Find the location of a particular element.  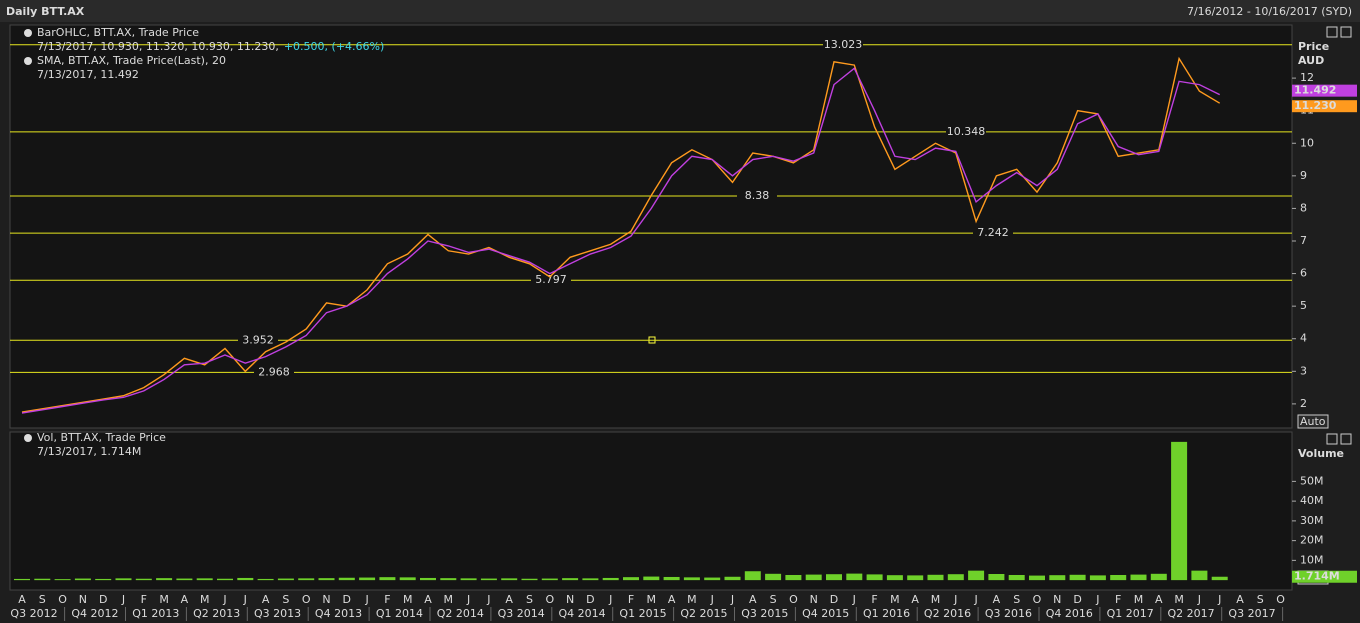

legend-entry: BarOHLC, BTT.AX, Trade Price is located at coordinates (118, 32).